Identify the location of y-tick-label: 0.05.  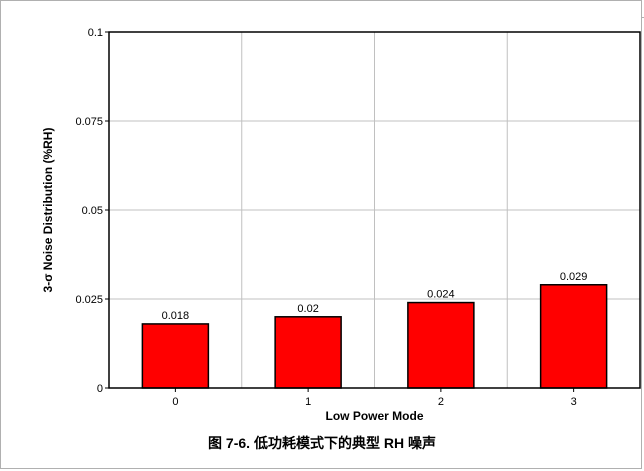
(92, 211).